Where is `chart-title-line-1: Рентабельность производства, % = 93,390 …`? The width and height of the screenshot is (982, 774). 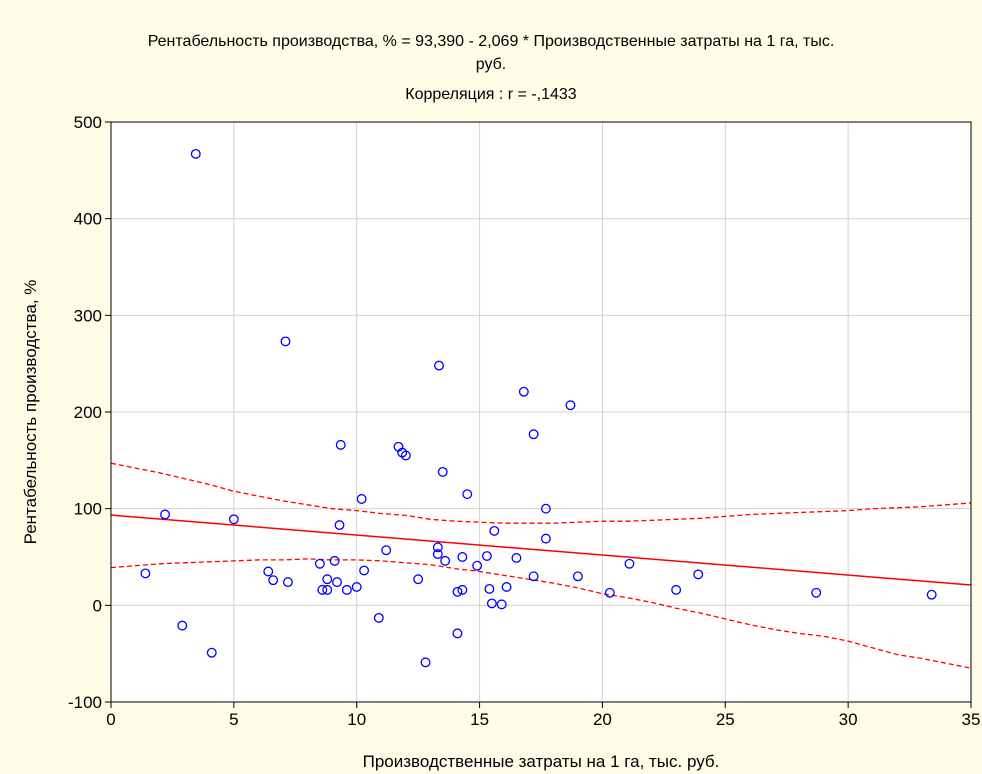
chart-title-line-1: Рентабельность производства, % = 93,390 … is located at coordinates (491, 41).